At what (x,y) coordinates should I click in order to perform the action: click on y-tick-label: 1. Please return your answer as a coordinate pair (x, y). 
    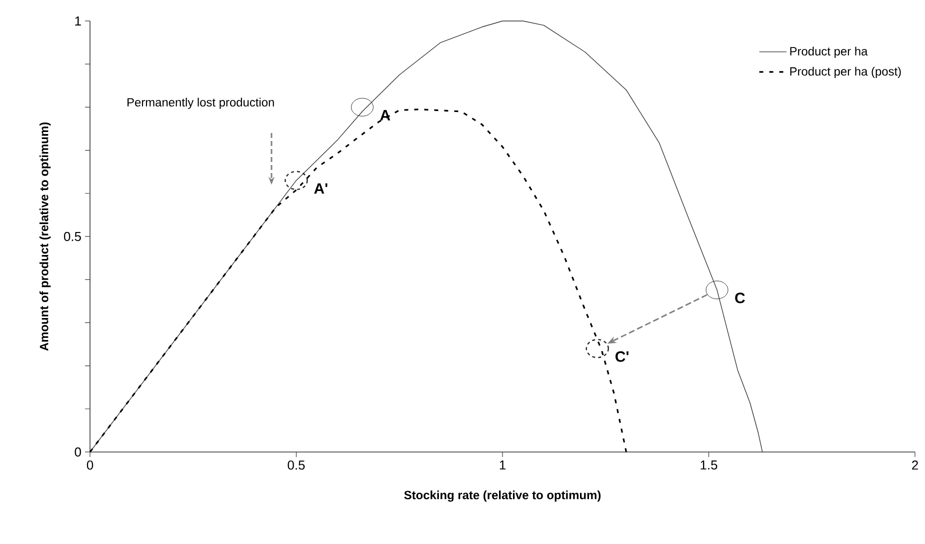
    Looking at the image, I should click on (78, 21).